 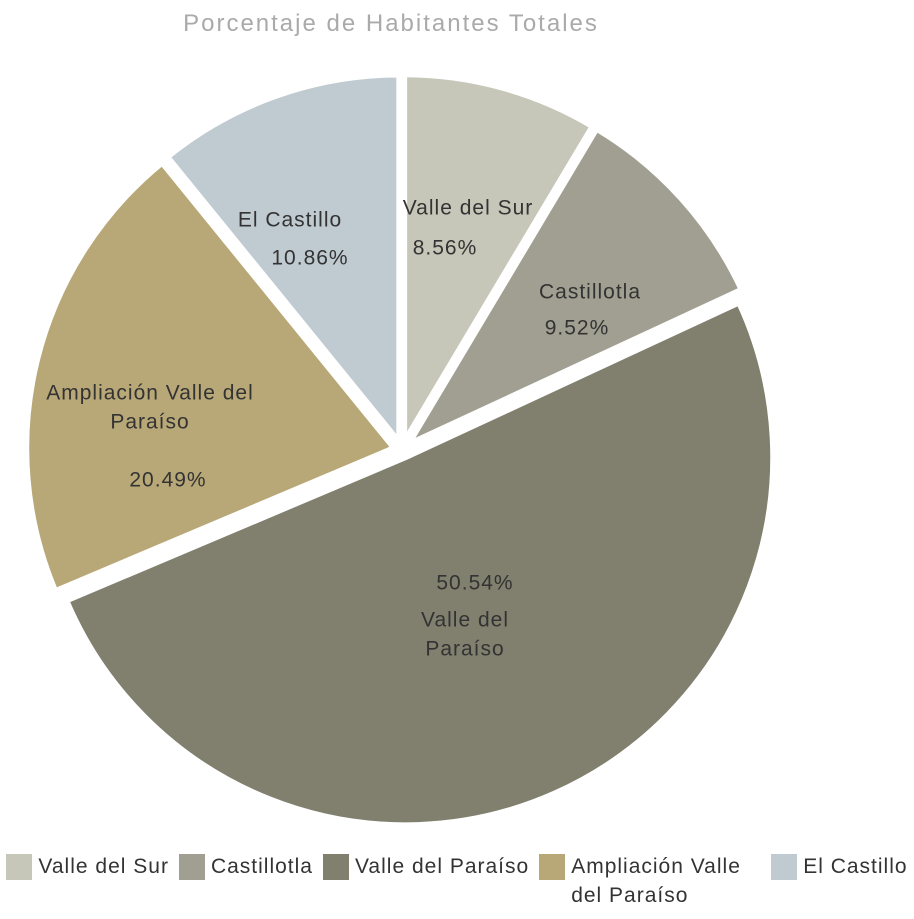 I want to click on chart-title: Porcentaje de Habitantes Totales, so click(x=391, y=23).